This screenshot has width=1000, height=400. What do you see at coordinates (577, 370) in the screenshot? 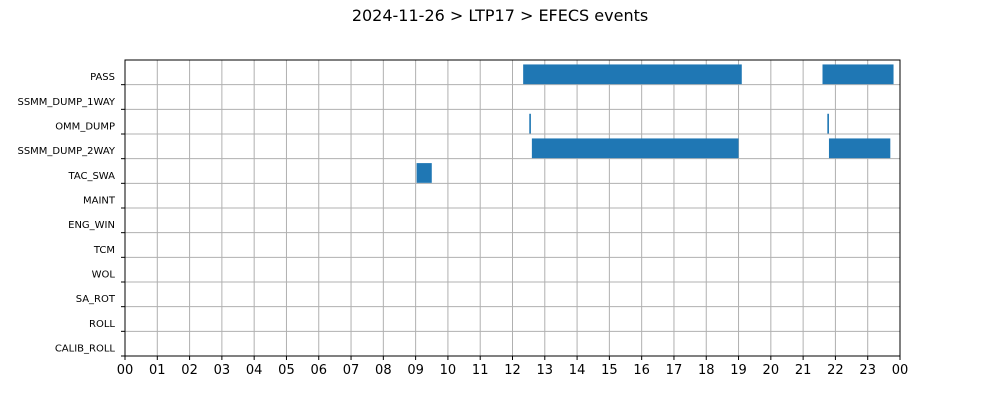
I see `x-tick-label: 14` at bounding box center [577, 370].